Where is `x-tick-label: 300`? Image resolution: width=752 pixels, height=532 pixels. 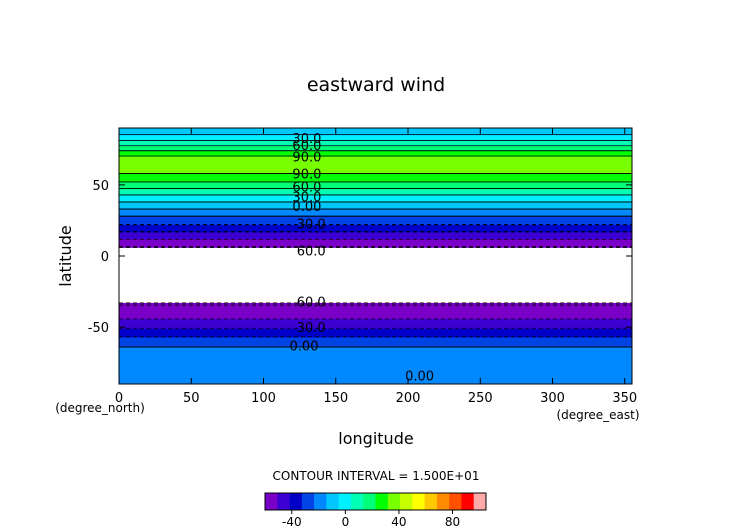 x-tick-label: 300 is located at coordinates (552, 398).